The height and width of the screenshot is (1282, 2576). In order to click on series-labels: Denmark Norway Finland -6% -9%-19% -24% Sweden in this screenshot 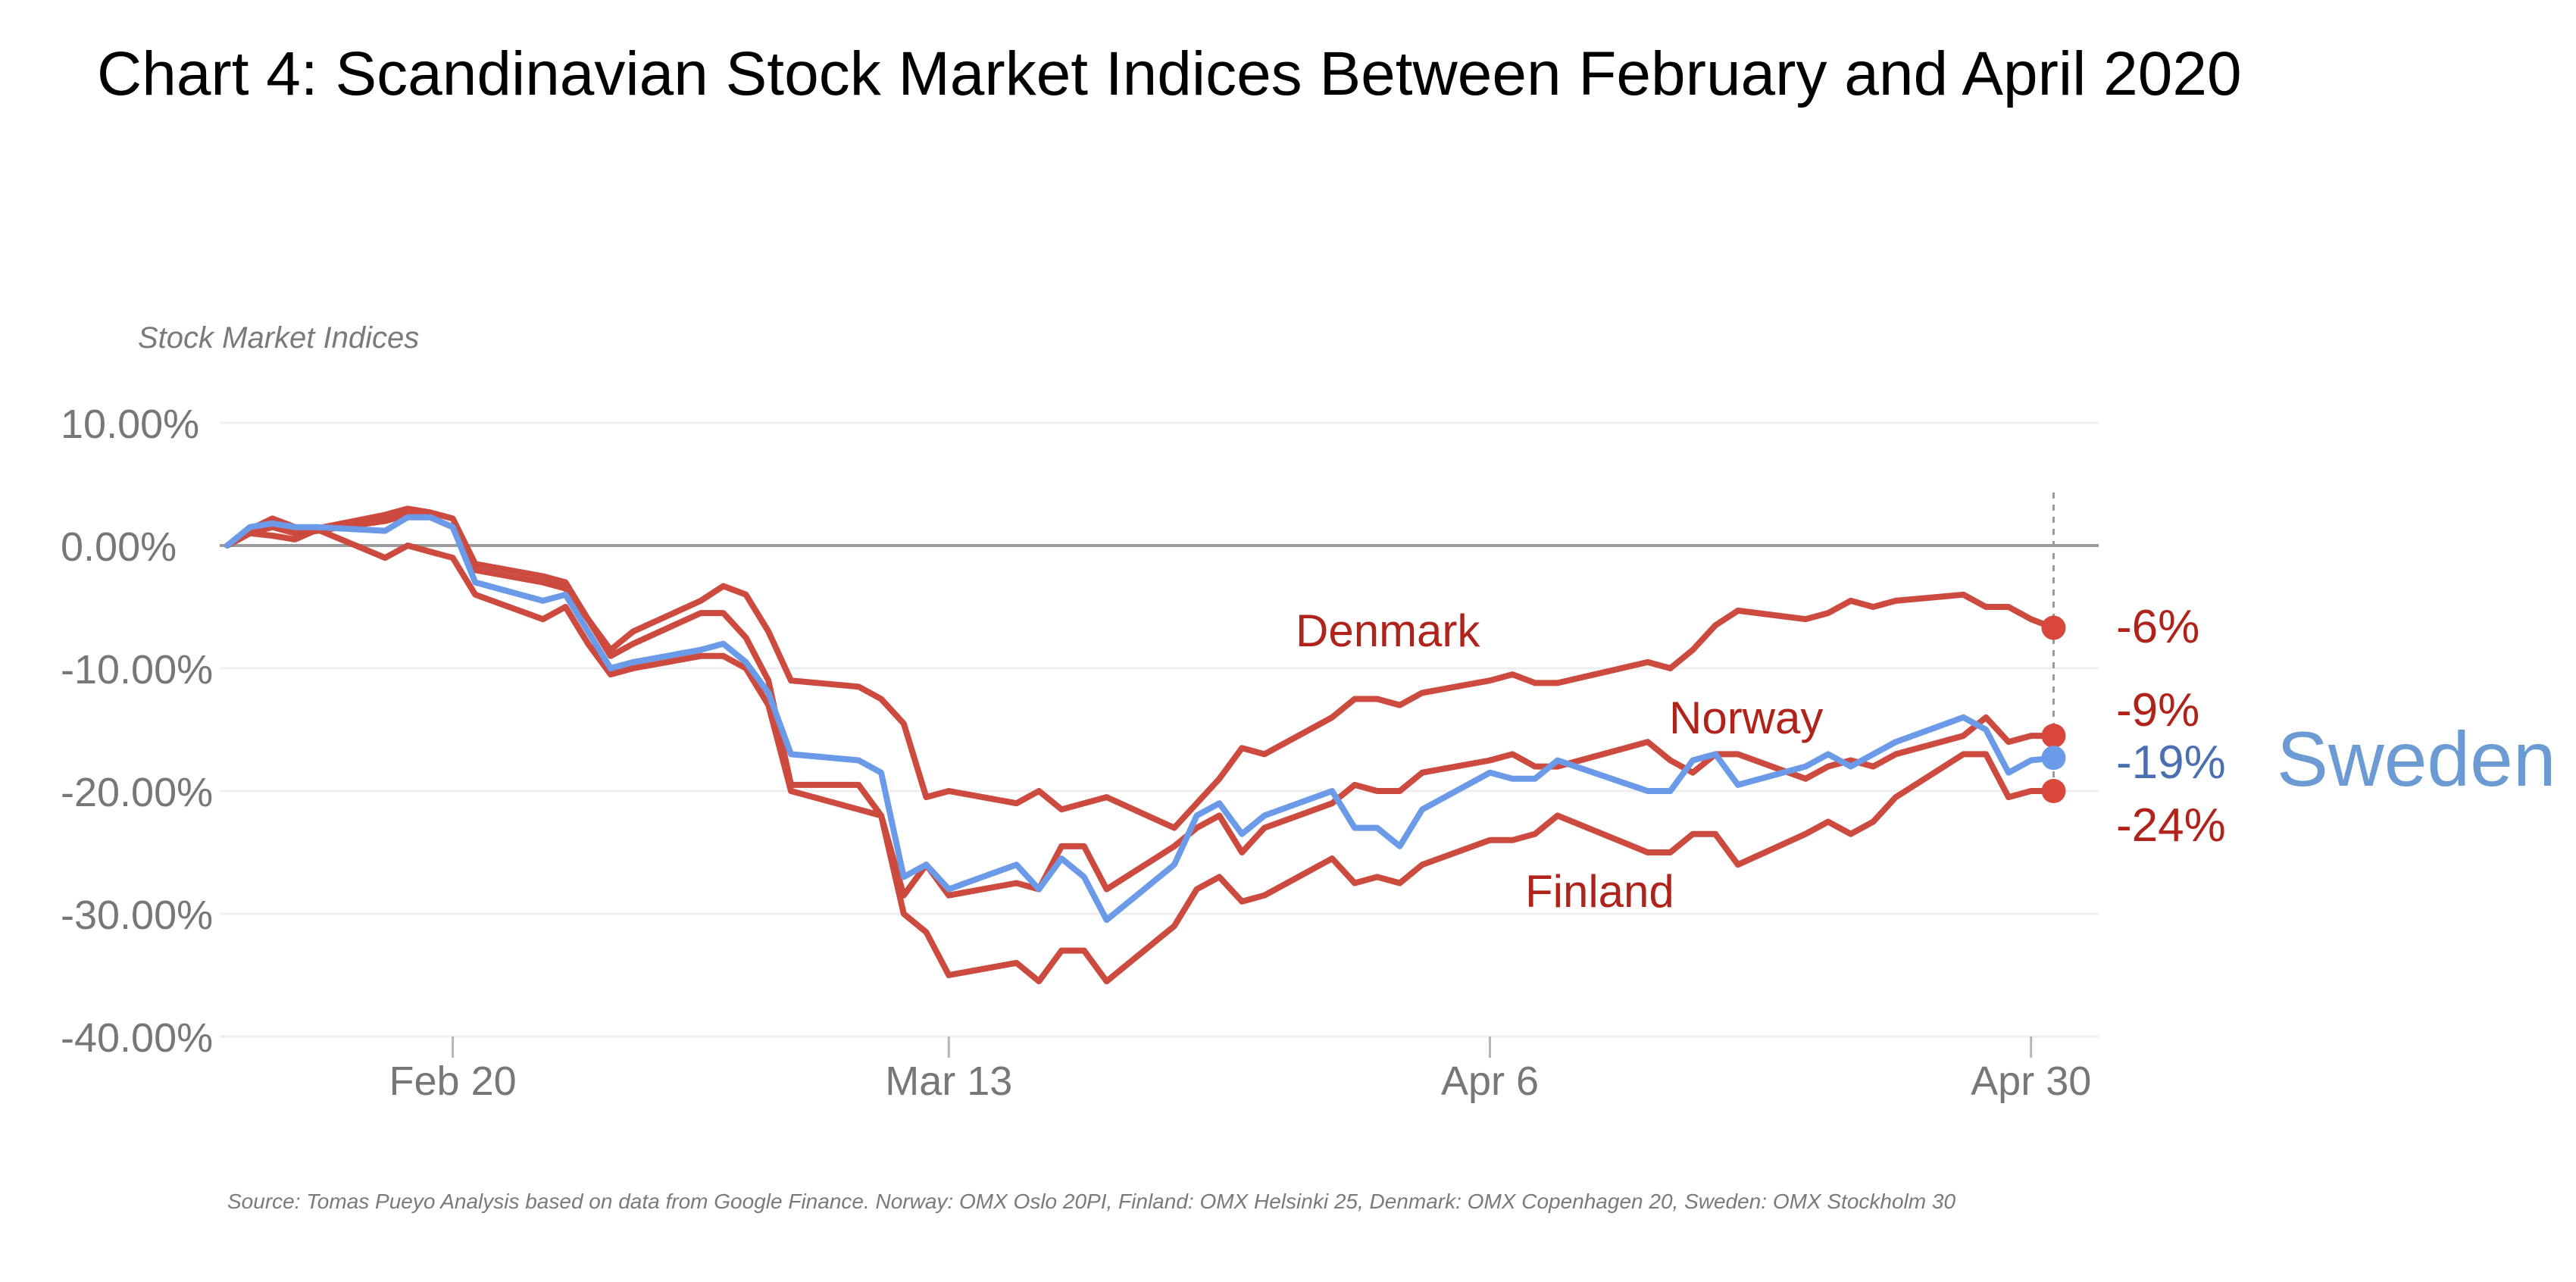, I will do `click(1926, 759)`.